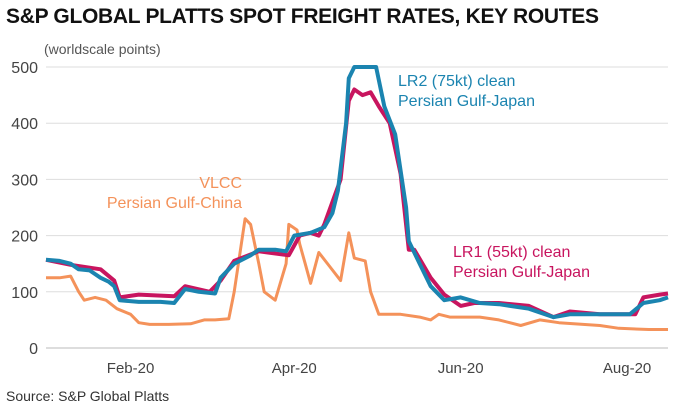 The image size is (677, 414). What do you see at coordinates (24, 124) in the screenshot?
I see `y-tick-label: 400` at bounding box center [24, 124].